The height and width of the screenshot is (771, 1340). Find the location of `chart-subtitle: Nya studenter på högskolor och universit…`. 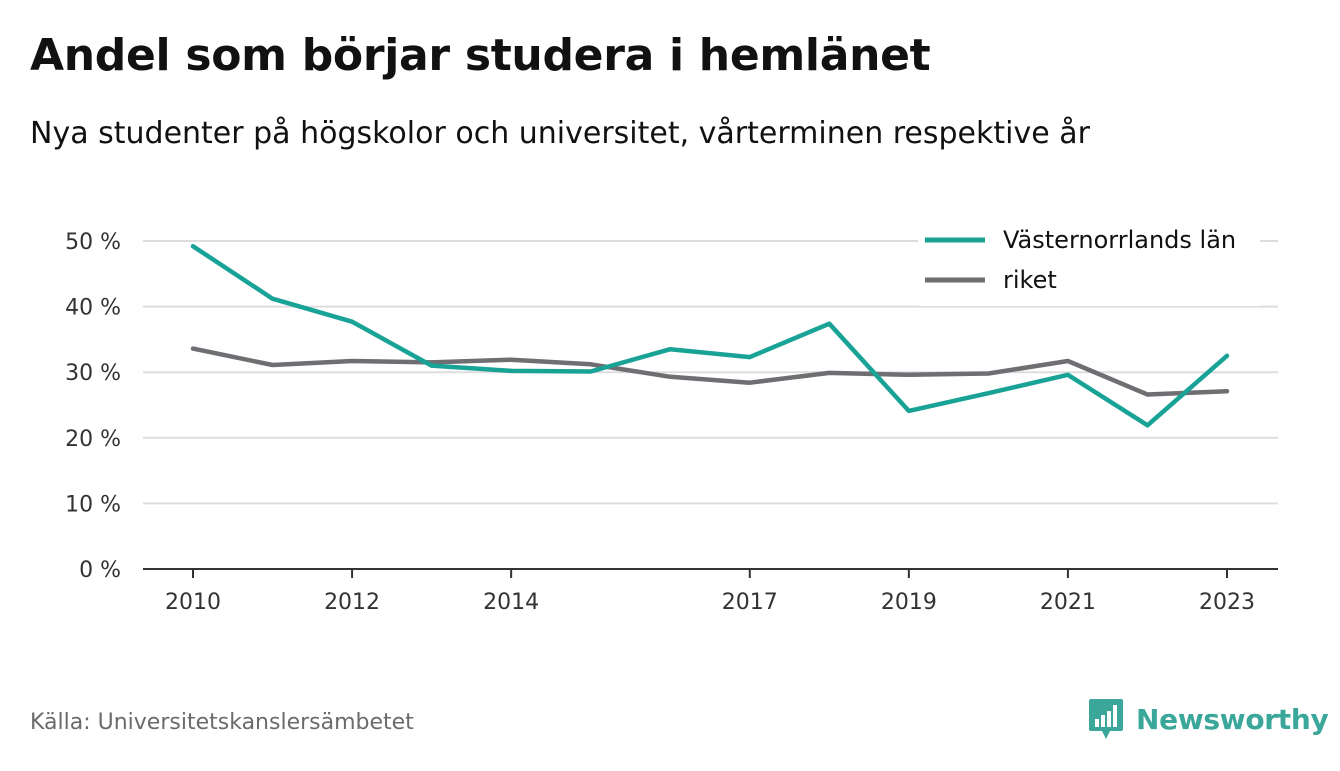

chart-subtitle: Nya studenter på högskolor och universit… is located at coordinates (560, 133).